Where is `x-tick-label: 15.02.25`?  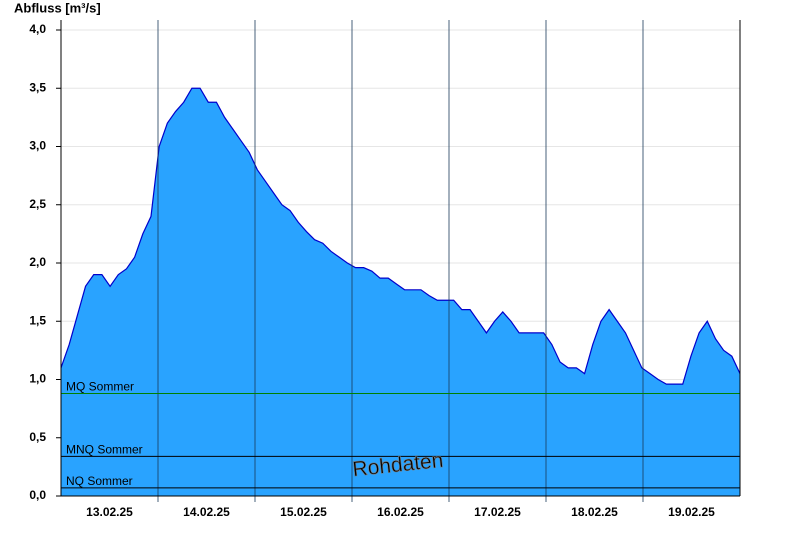 x-tick-label: 15.02.25 is located at coordinates (303, 512).